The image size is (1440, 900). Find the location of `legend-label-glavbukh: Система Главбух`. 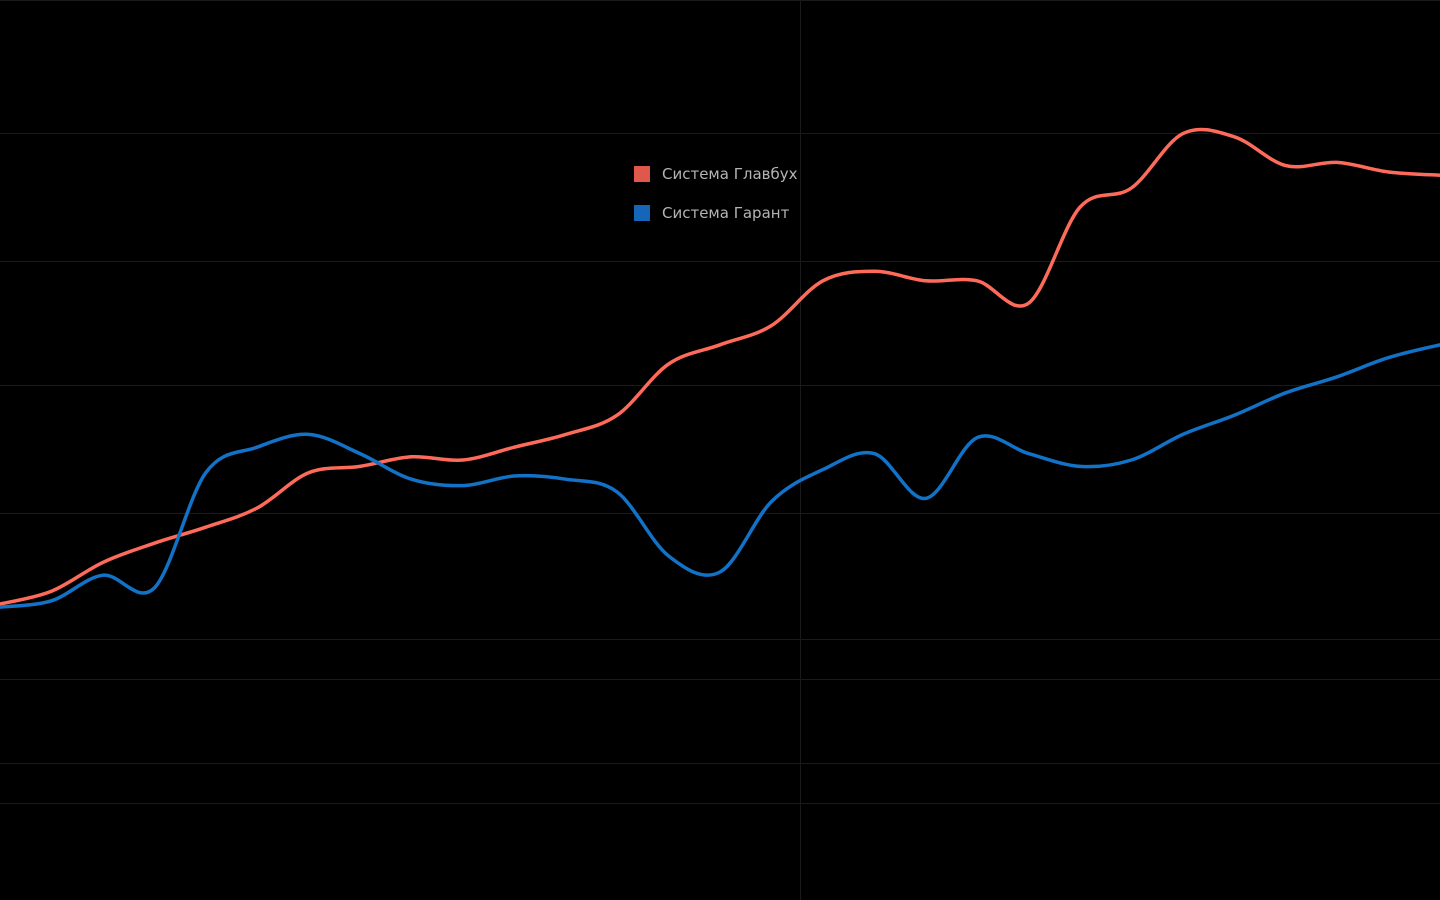

legend-label-glavbukh: Система Главбух is located at coordinates (730, 174).